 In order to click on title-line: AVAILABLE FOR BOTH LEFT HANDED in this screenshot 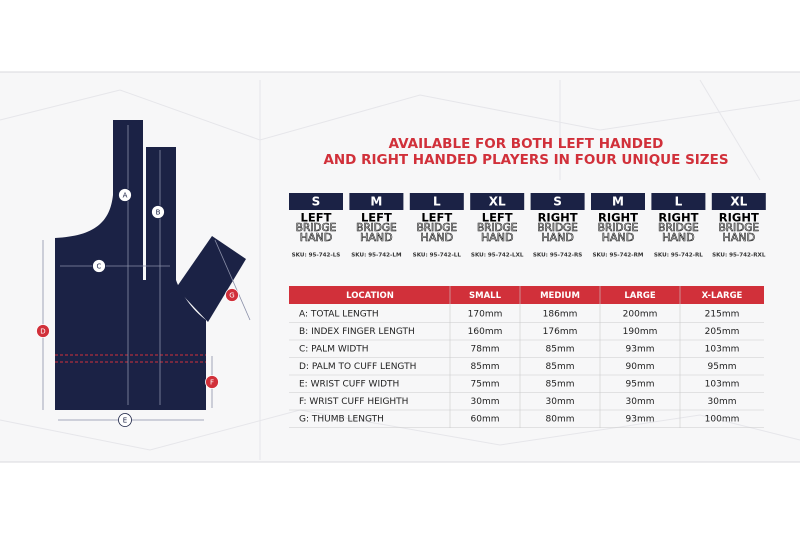, I will do `click(526, 144)`.